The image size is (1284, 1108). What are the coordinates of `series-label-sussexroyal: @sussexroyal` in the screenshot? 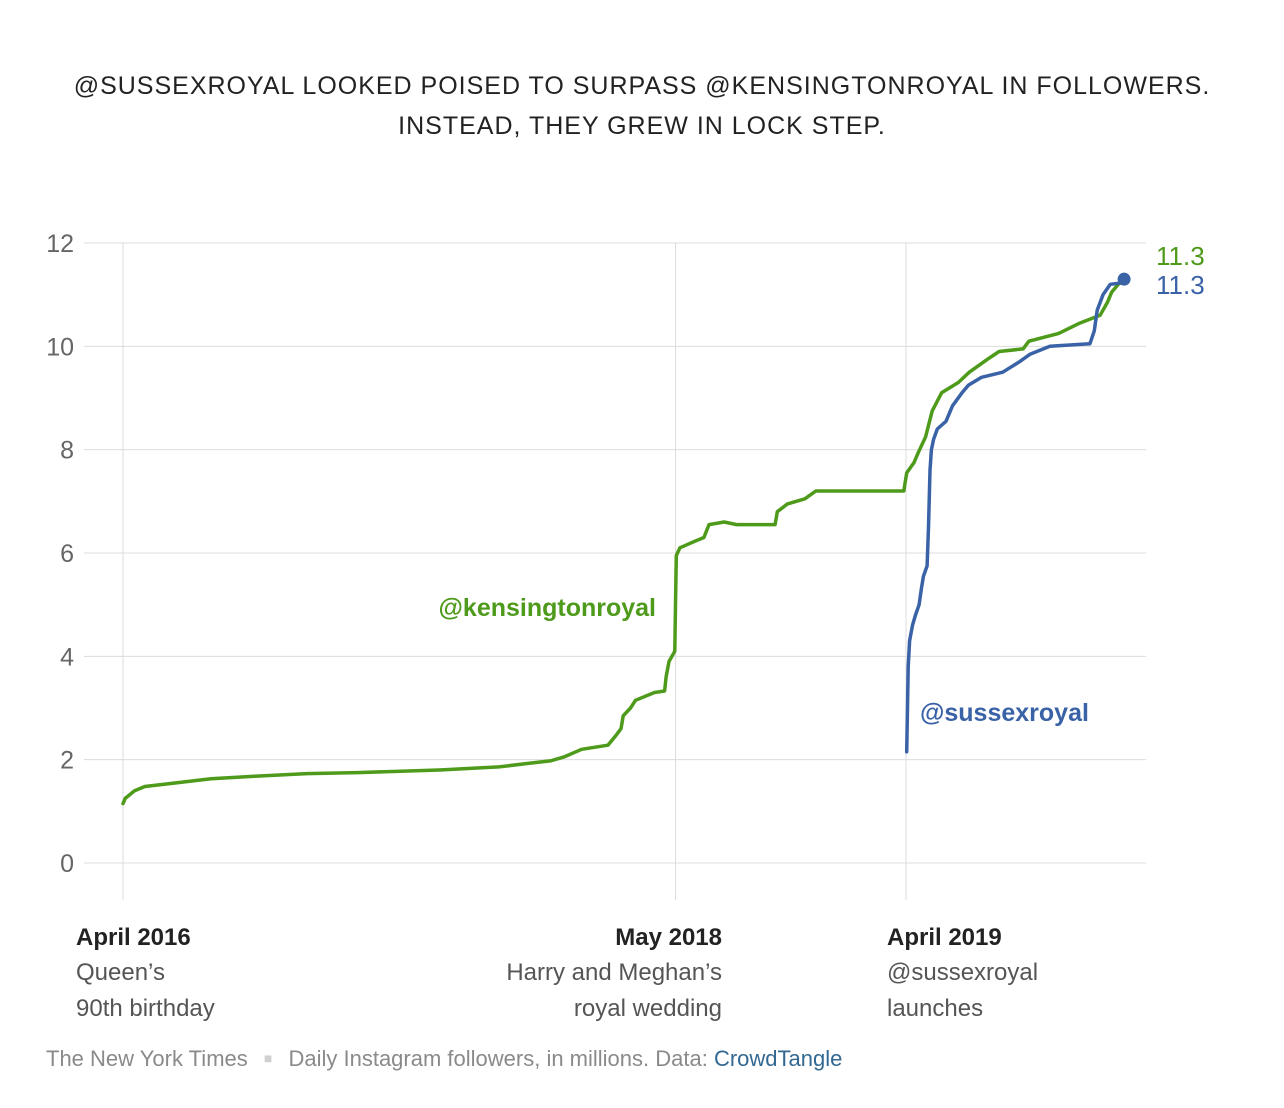 It's located at (1004, 713).